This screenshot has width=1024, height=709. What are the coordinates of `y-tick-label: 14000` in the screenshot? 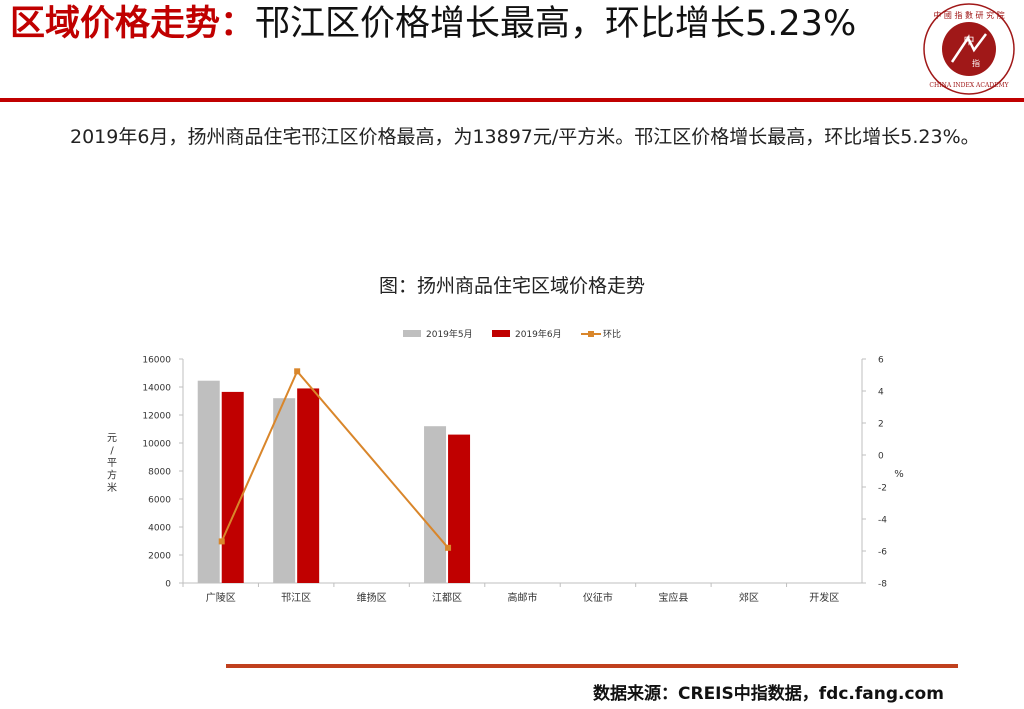 It's located at (156, 389).